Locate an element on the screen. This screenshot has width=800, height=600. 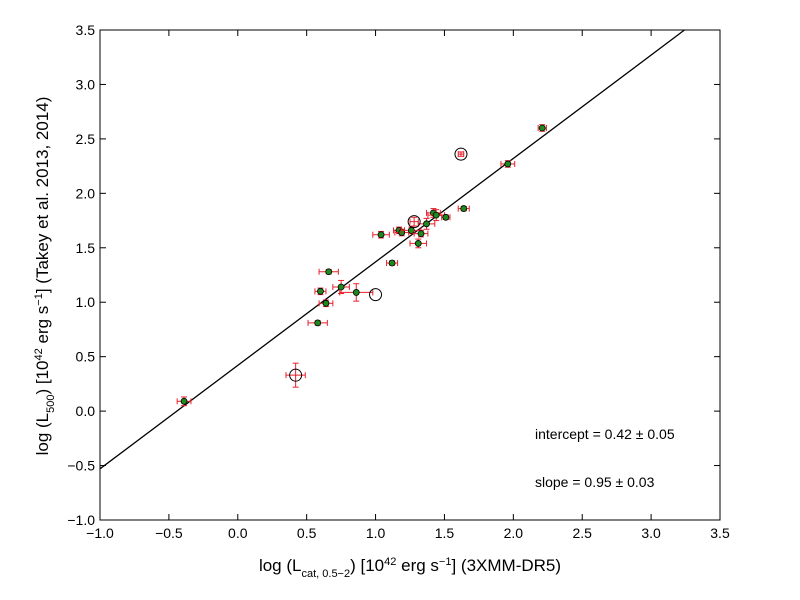
x-tick-label: 1.0 is located at coordinates (376, 533).